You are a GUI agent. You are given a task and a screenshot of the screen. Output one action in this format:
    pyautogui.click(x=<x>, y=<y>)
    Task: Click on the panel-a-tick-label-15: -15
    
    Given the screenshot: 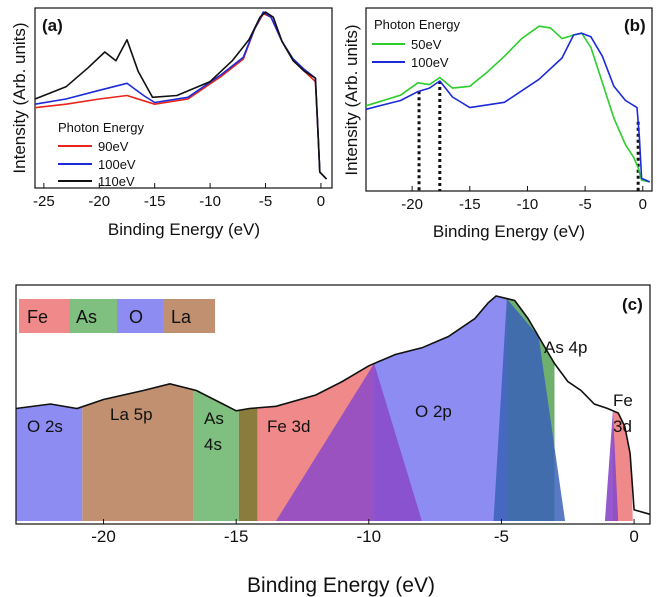 What is the action you would take?
    pyautogui.click(x=155, y=201)
    